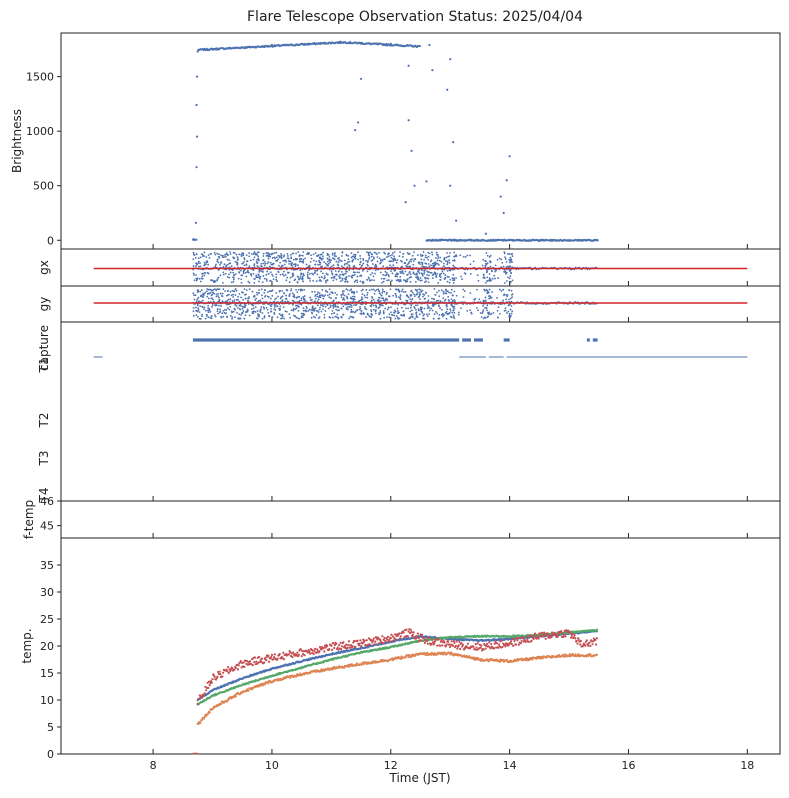 Image resolution: width=789 pixels, height=798 pixels. Describe the element at coordinates (40, 77) in the screenshot. I see `brightness-y-tick-label: 1500` at that location.